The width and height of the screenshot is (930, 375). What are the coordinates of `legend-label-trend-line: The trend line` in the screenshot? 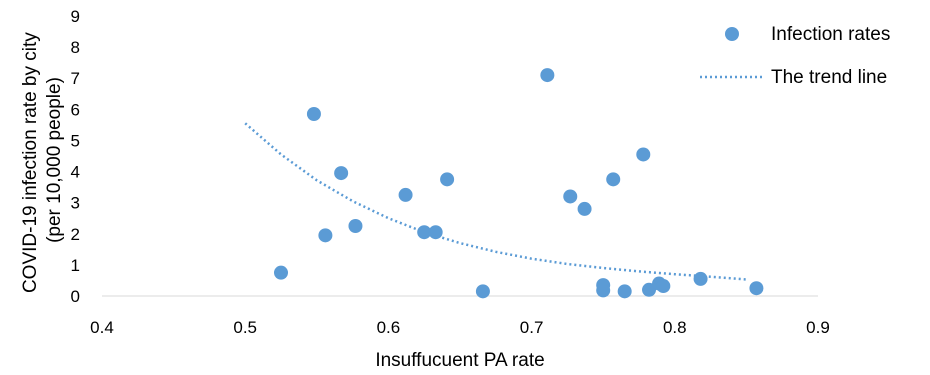 It's located at (829, 77).